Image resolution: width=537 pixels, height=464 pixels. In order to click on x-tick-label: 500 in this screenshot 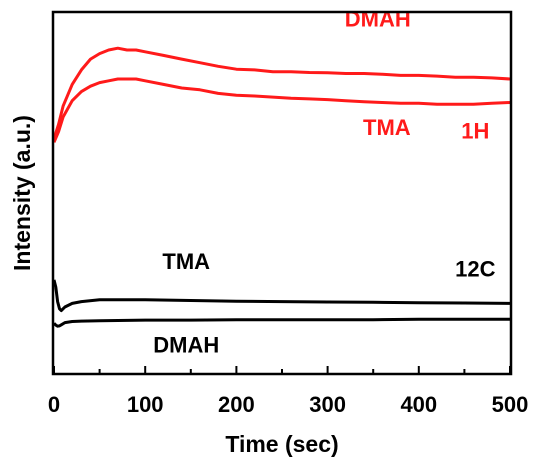, I will do `click(510, 404)`.